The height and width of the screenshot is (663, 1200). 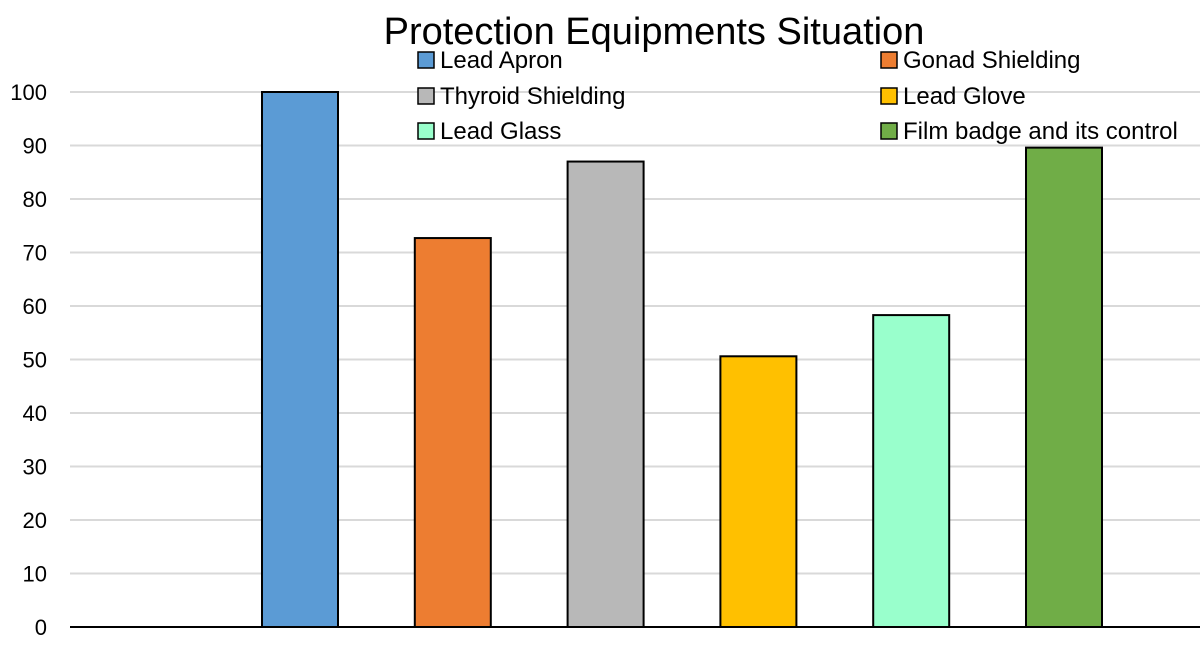 I want to click on y-axis-ticks: 0 10 20 30 40 50 60 70 80 90 100, so click(x=28, y=360).